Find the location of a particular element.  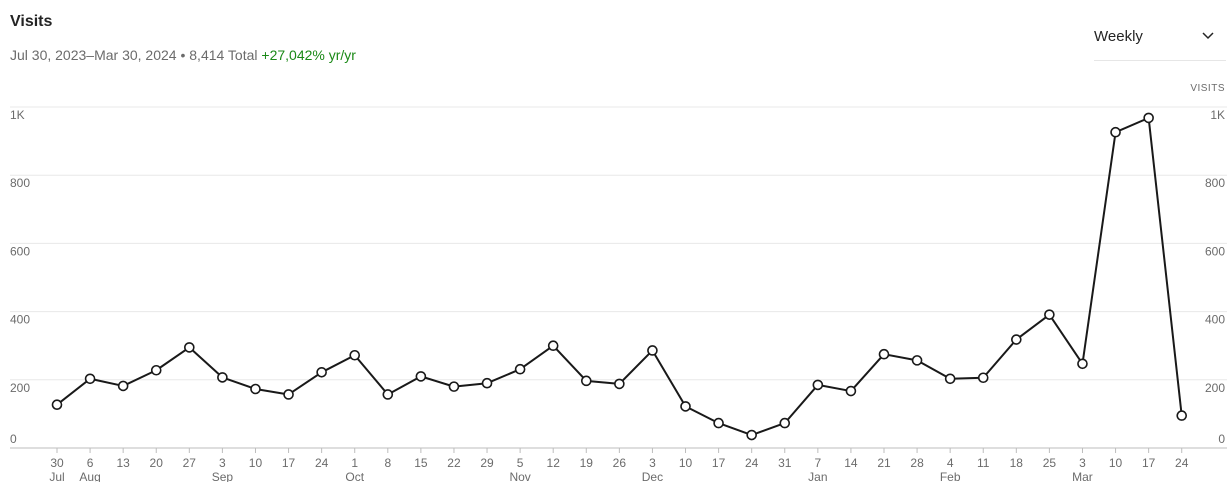

x-tick-label: 13 is located at coordinates (123, 463).